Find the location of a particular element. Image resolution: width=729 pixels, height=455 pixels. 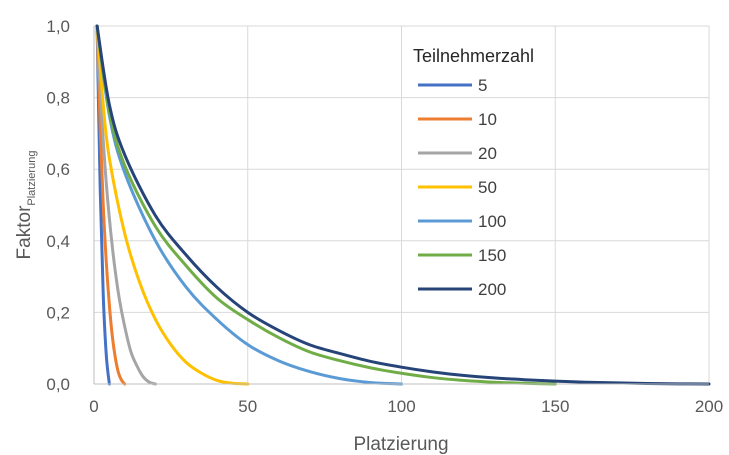

legend-label-200: 200 is located at coordinates (492, 289).